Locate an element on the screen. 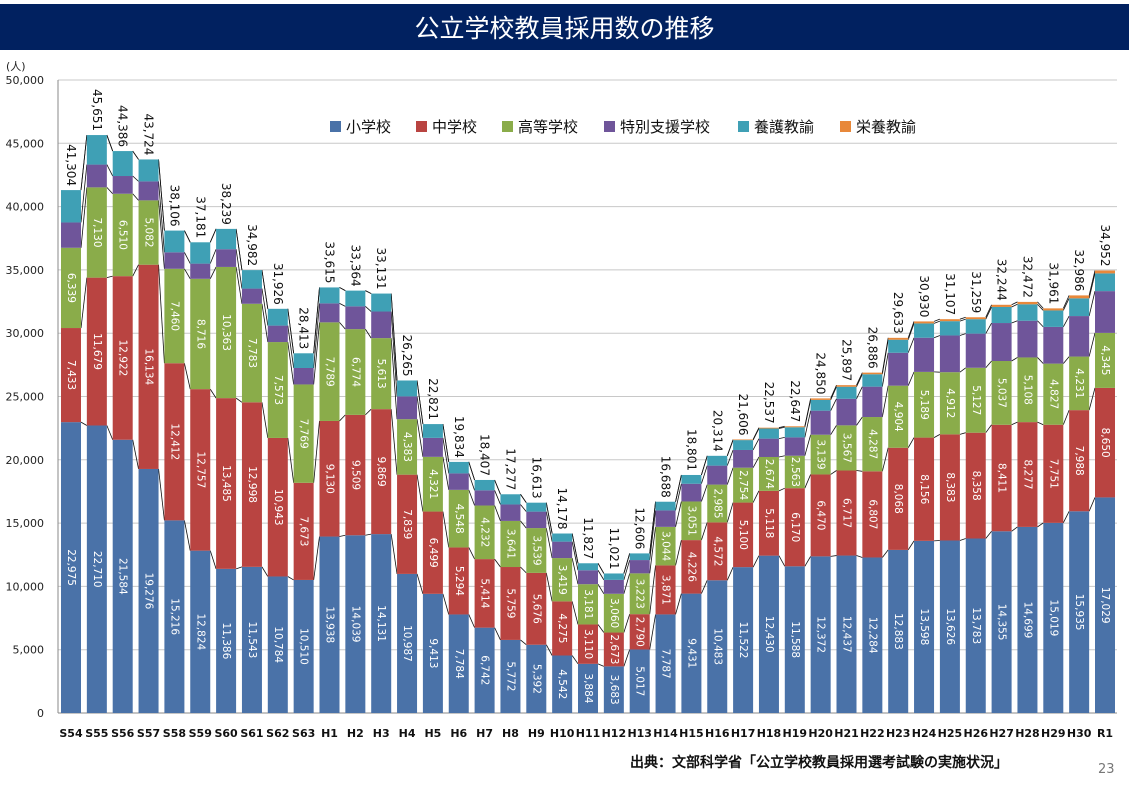 The image size is (1129, 786). segment-value-label: 11,543 is located at coordinates (252, 640).